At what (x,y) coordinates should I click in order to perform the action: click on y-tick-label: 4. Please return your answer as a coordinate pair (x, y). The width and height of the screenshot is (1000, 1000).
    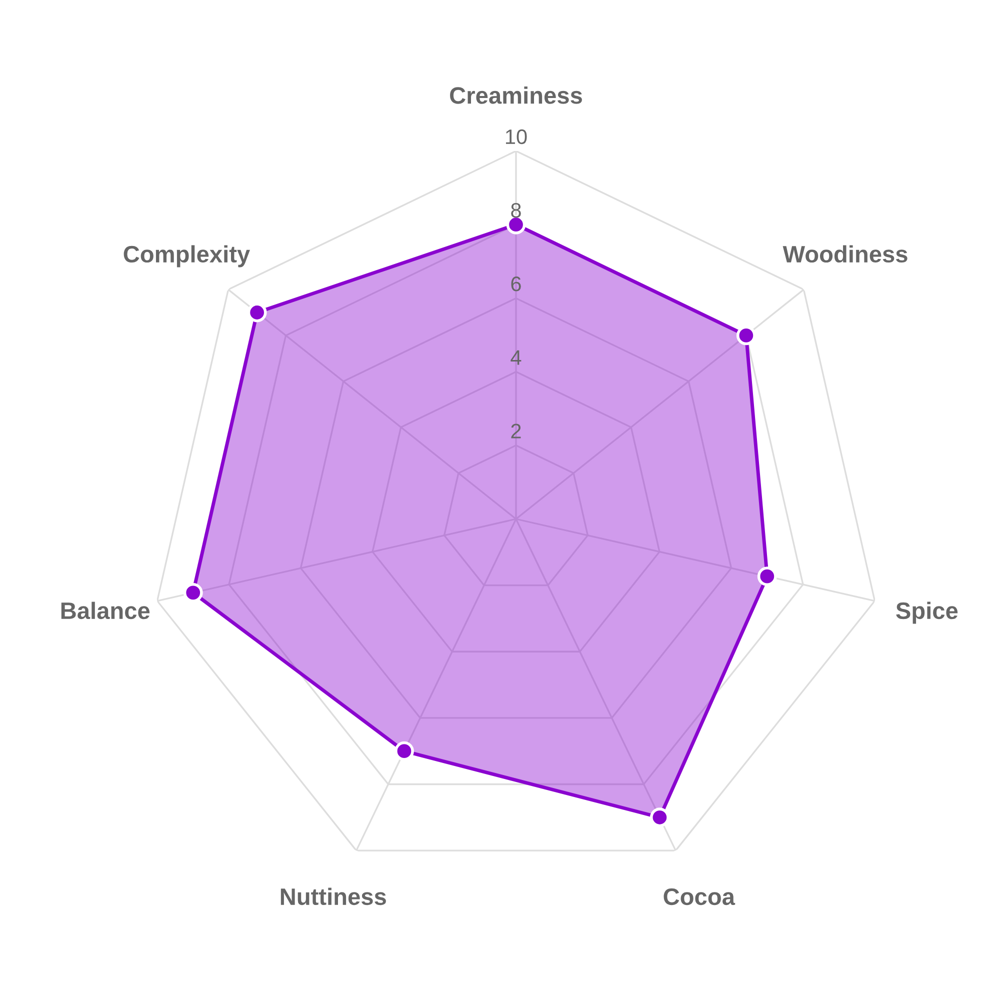
    Looking at the image, I should click on (516, 357).